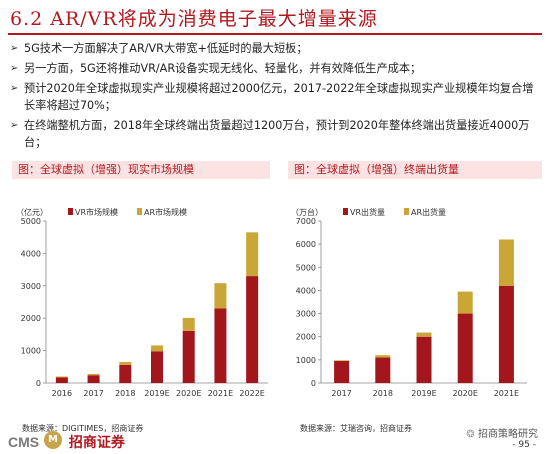  What do you see at coordinates (356, 428) in the screenshot?
I see `right-chart-source: 数据来源：艾瑞咨询，招商证券` at bounding box center [356, 428].